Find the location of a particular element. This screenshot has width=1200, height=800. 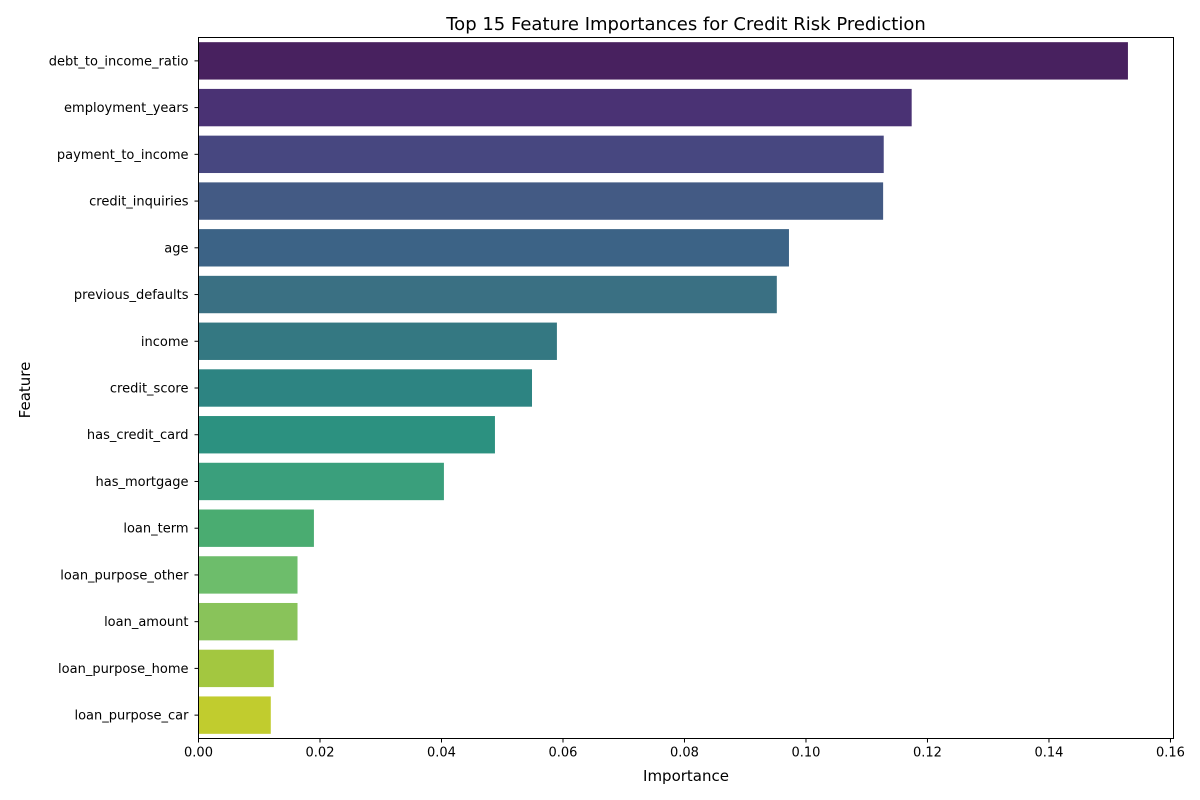

x-tick-label: 0.10 is located at coordinates (806, 753).